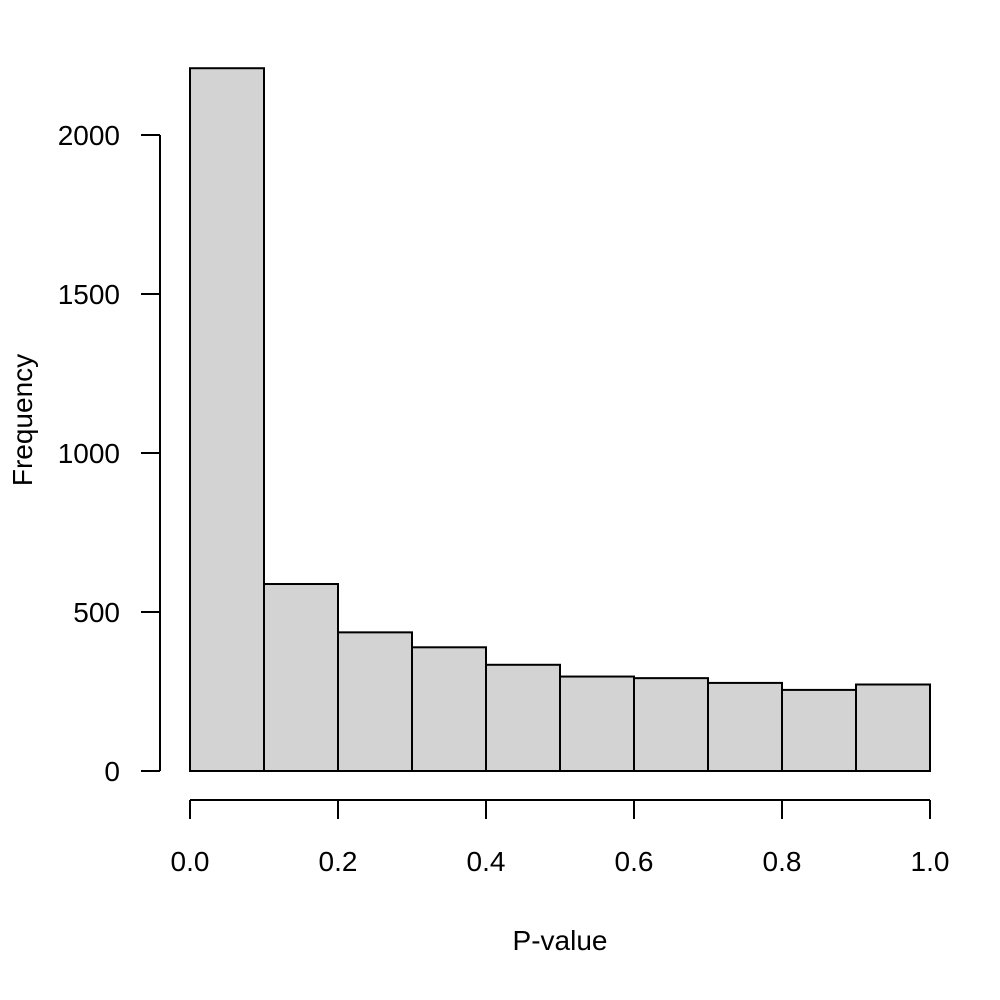 Image resolution: width=1000 pixels, height=1000 pixels. What do you see at coordinates (89, 135) in the screenshot?
I see `y-tick-label-4: 2000` at bounding box center [89, 135].